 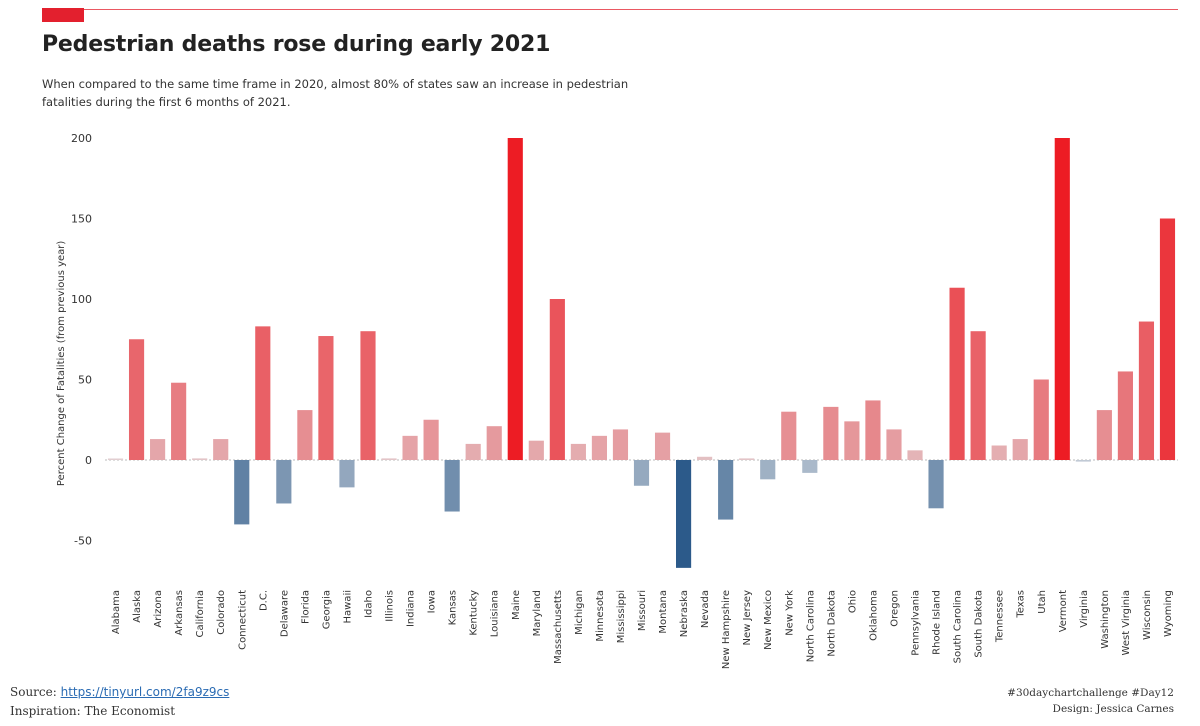 What do you see at coordinates (1125, 415) in the screenshot?
I see `bar-west-virginia` at bounding box center [1125, 415].